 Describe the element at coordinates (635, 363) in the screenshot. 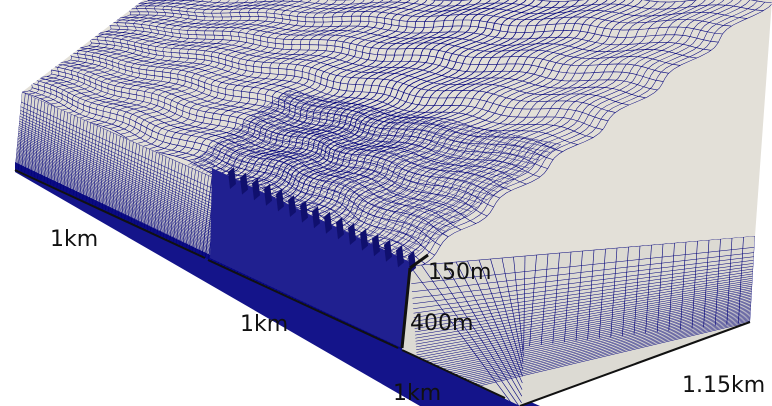

I see `block-right-bottom-edge` at that location.